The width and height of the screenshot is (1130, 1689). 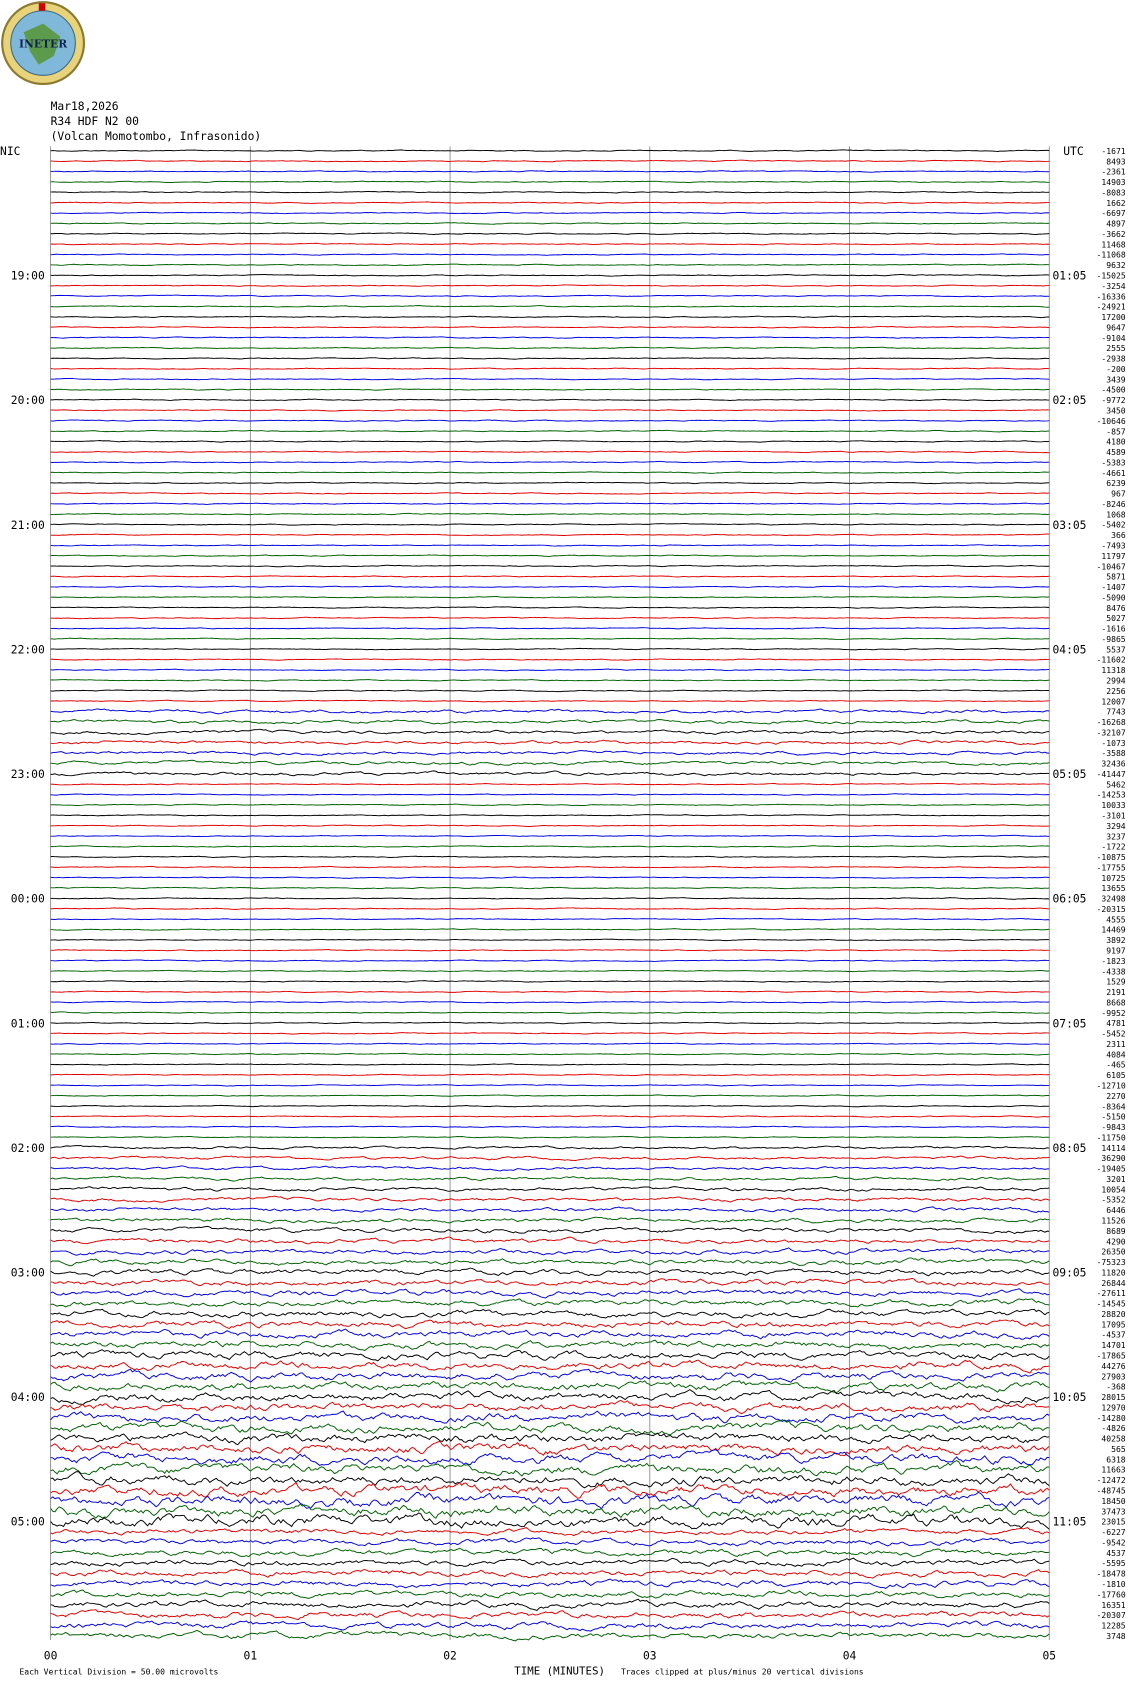 I want to click on trace-label: -16336, so click(x=1111, y=296).